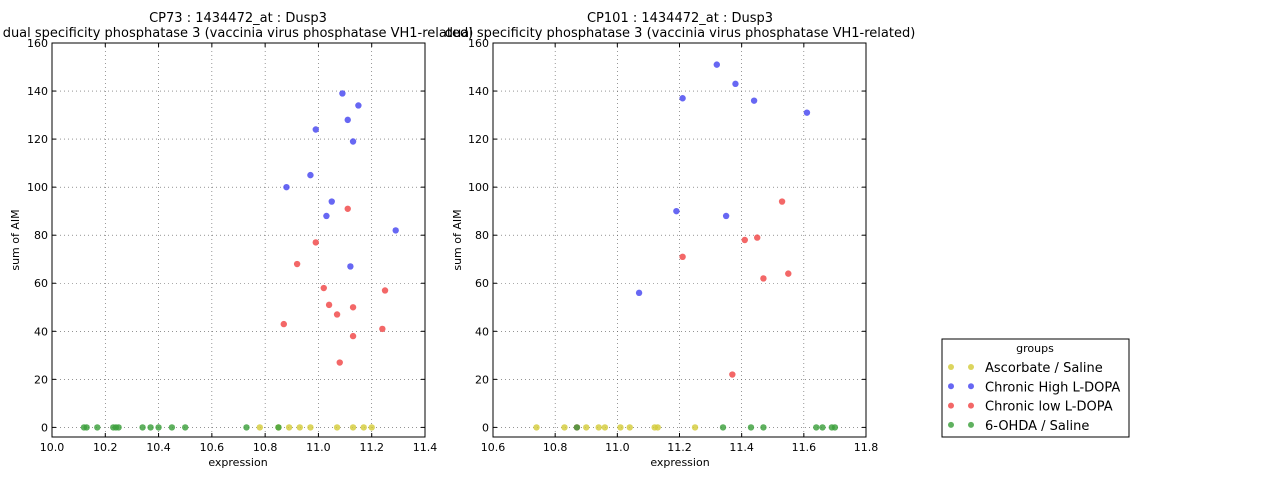  Describe the element at coordinates (478, 91) in the screenshot. I see `y-tick-label: 140` at that location.